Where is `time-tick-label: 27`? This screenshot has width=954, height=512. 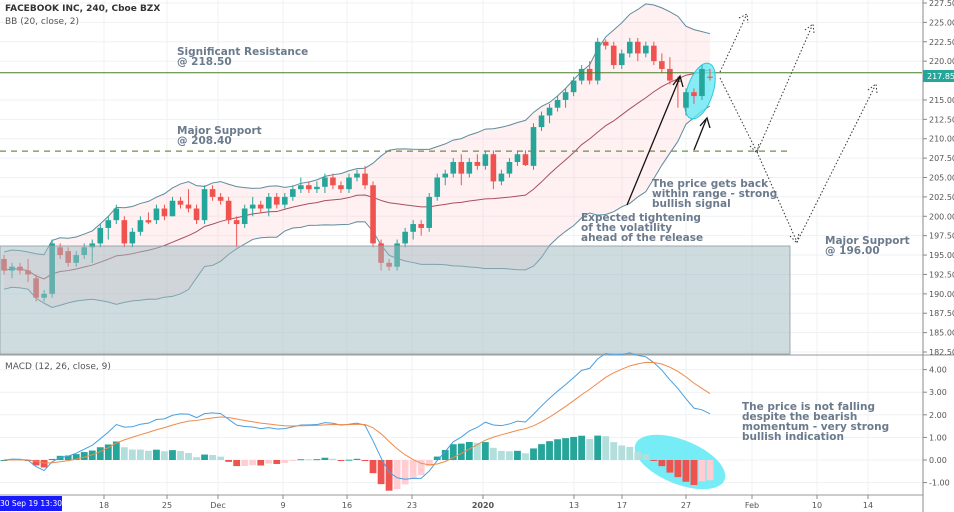 time-tick-label: 27 is located at coordinates (686, 505).